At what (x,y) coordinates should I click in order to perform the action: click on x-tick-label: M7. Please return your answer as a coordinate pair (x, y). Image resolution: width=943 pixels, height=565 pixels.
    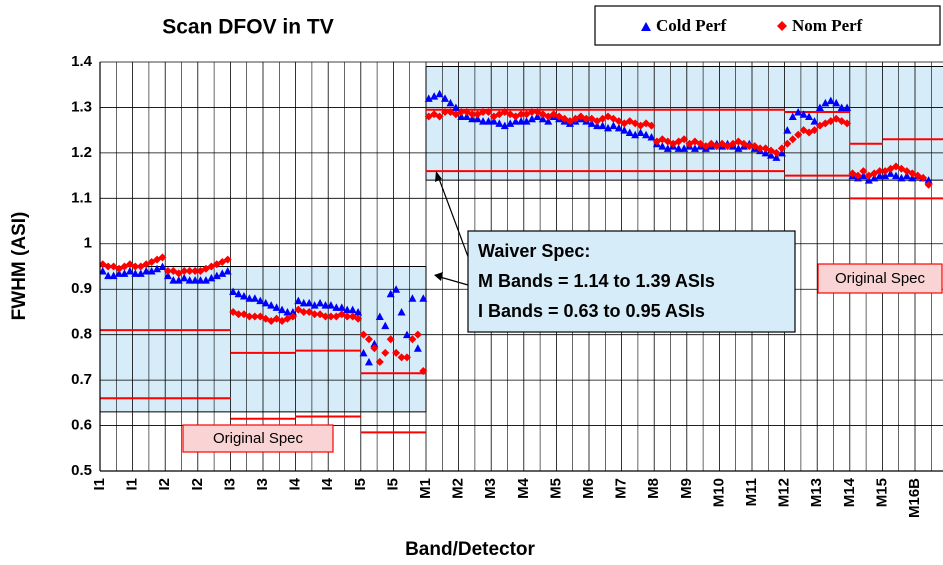
    Looking at the image, I should click on (621, 488).